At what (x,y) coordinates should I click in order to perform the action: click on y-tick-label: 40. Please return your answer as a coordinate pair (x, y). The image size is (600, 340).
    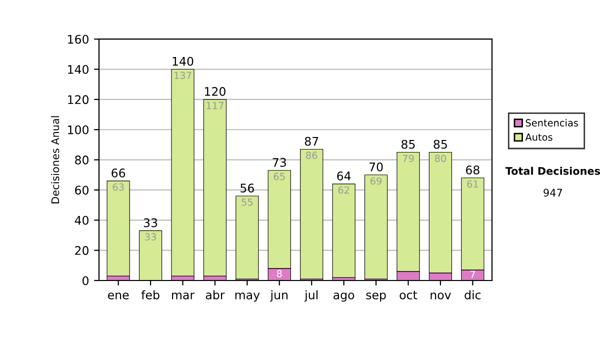
    Looking at the image, I should click on (81, 220).